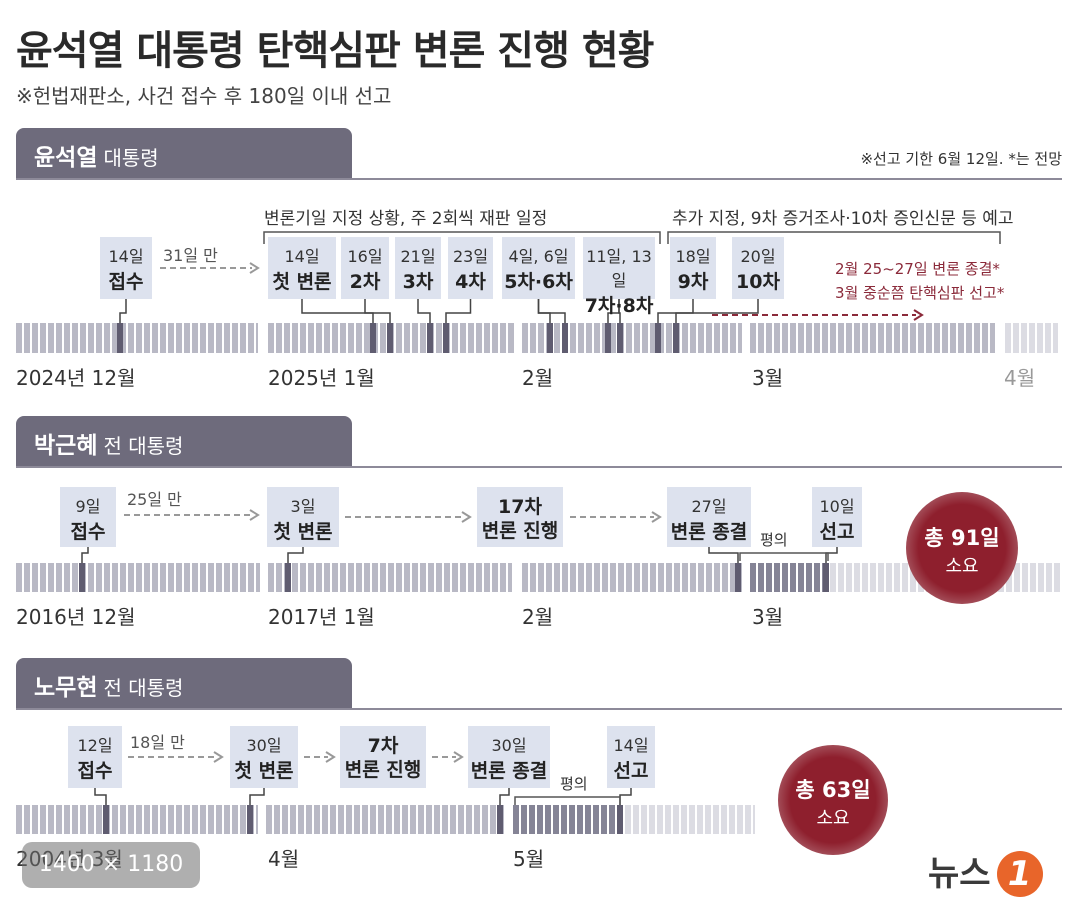 The image size is (1078, 903). I want to click on event-label: 17차 변론 진행, so click(520, 519).